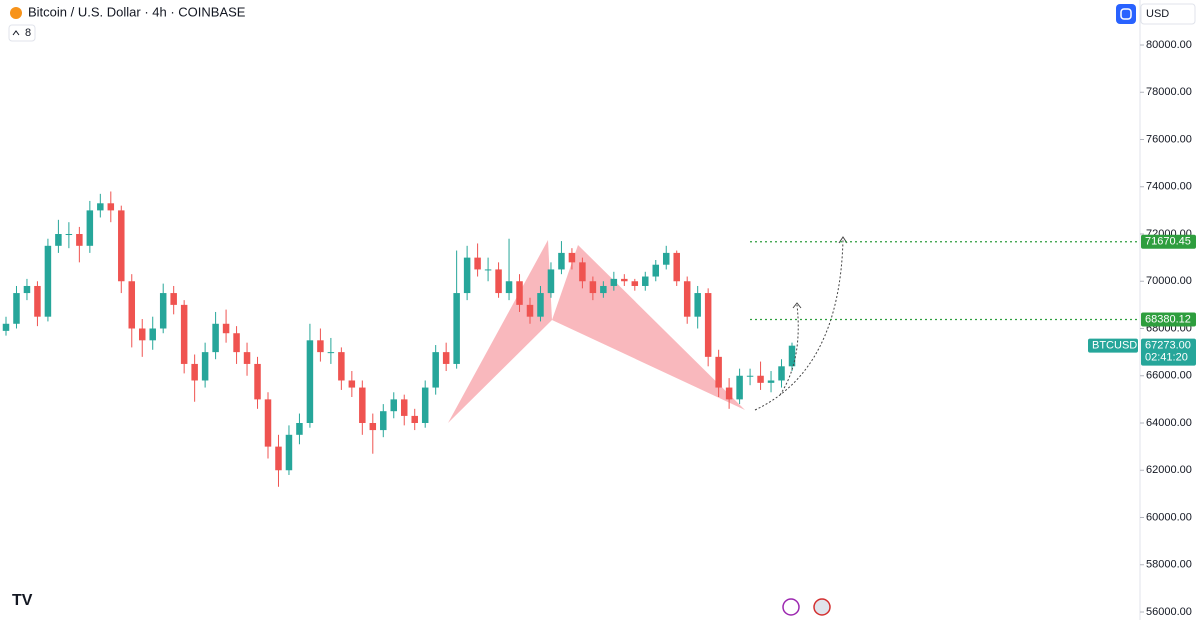  I want to click on countdown: 02:41:20, so click(1166, 358).